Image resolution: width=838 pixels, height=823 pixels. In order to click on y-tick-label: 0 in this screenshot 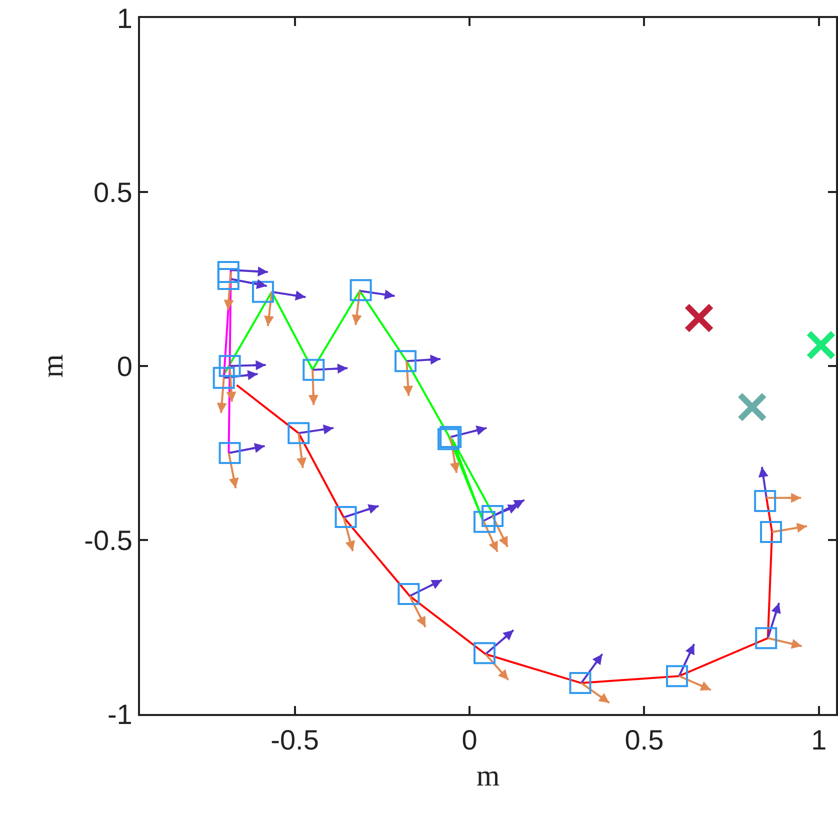, I will do `click(124, 366)`.